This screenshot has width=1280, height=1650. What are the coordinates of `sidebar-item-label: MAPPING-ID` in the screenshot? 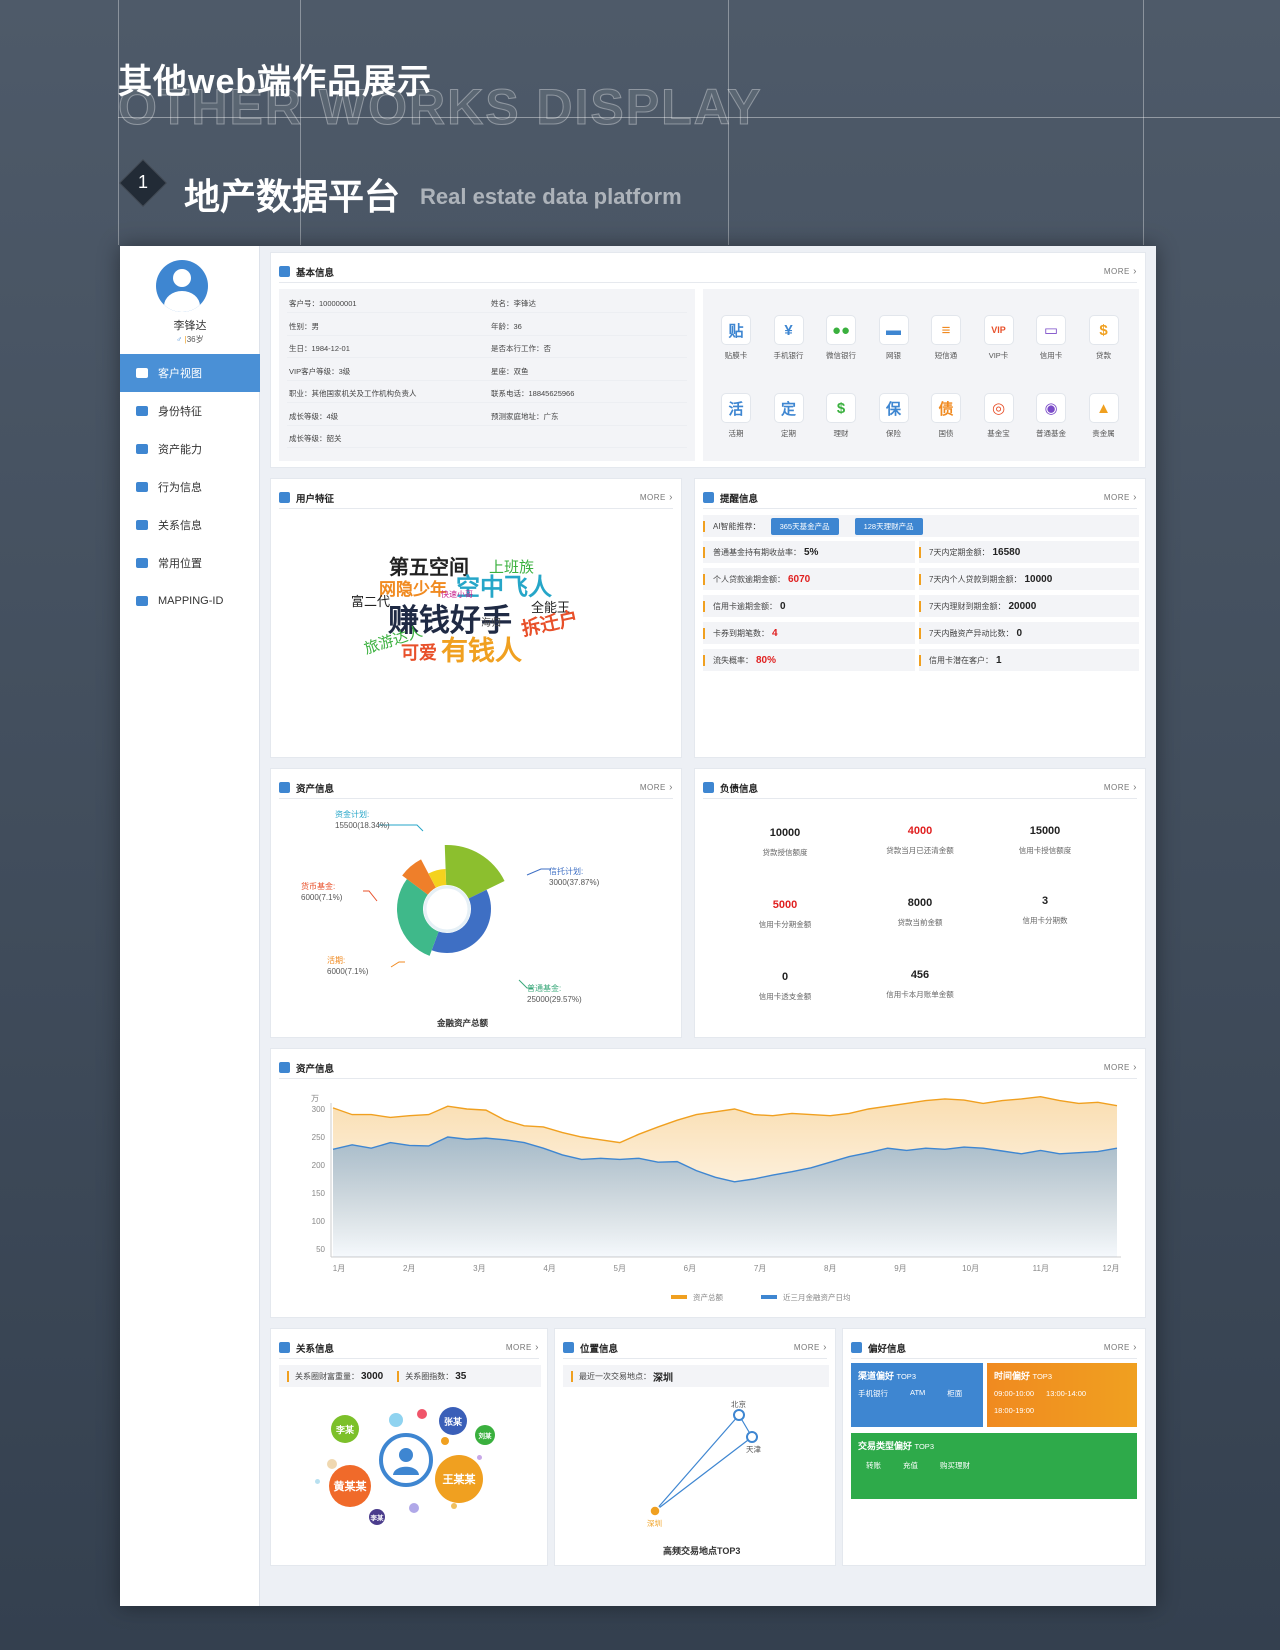 It's located at (191, 601).